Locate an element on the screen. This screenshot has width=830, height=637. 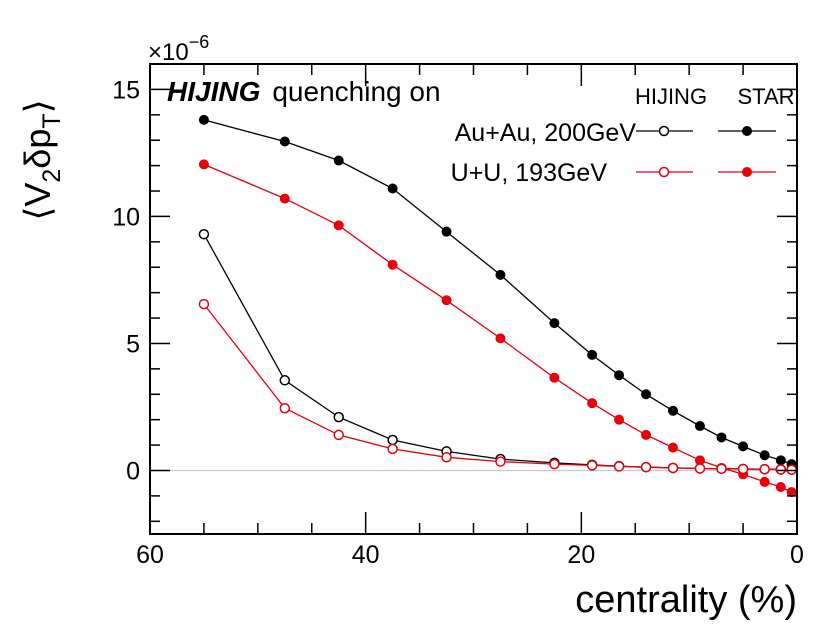
legend-header-hijing: HIJING is located at coordinates (671, 96).